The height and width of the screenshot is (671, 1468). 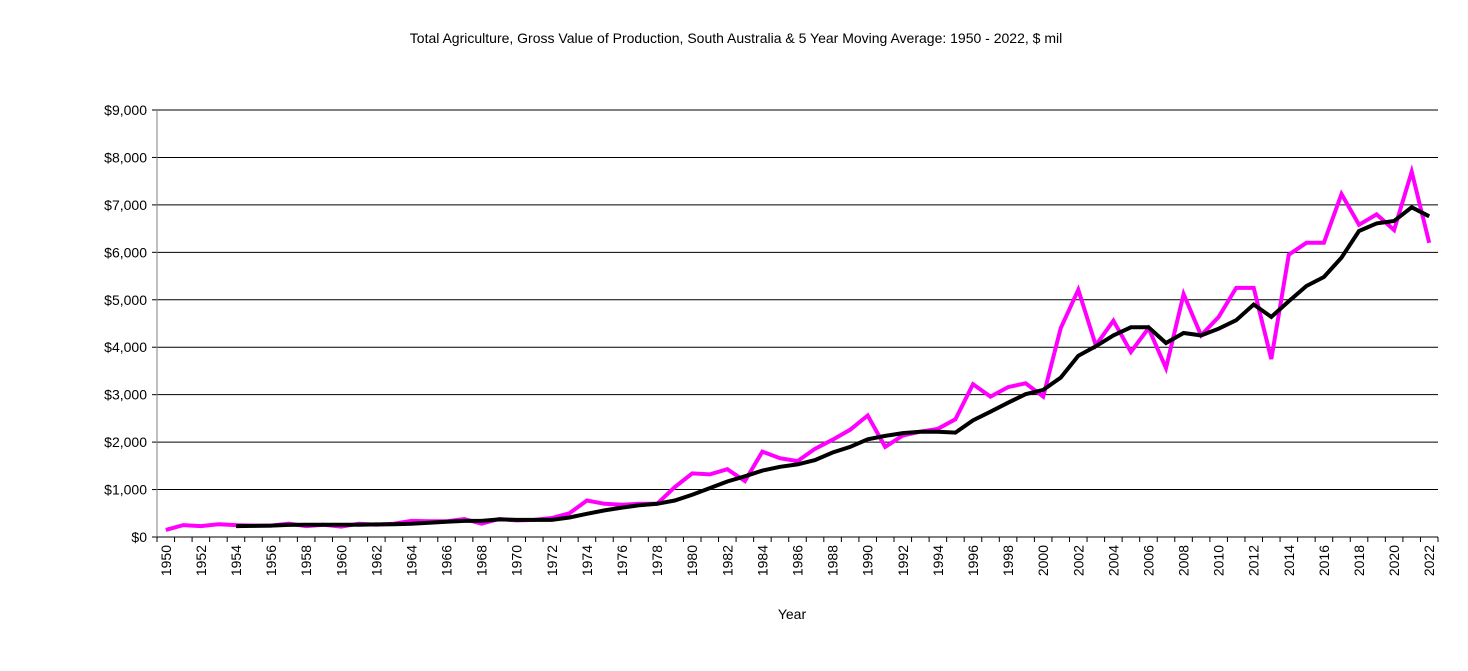 What do you see at coordinates (125, 300) in the screenshot?
I see `y-tick-label: $5,000` at bounding box center [125, 300].